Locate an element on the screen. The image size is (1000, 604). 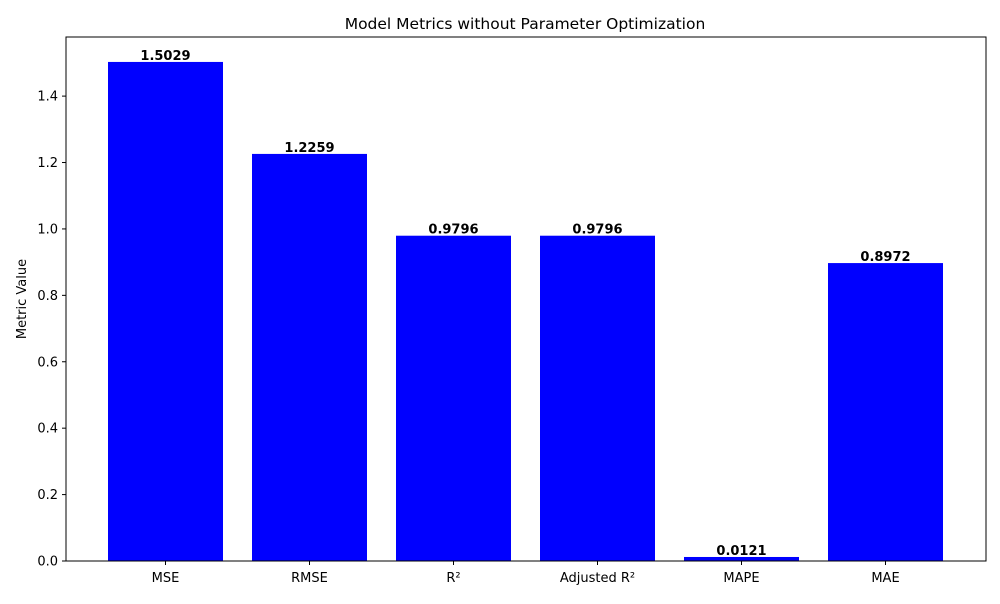
y-axis: 0.0 0.2 0.4 0.6 0.8 1.0 1.2 1.4 is located at coordinates (51, 330).